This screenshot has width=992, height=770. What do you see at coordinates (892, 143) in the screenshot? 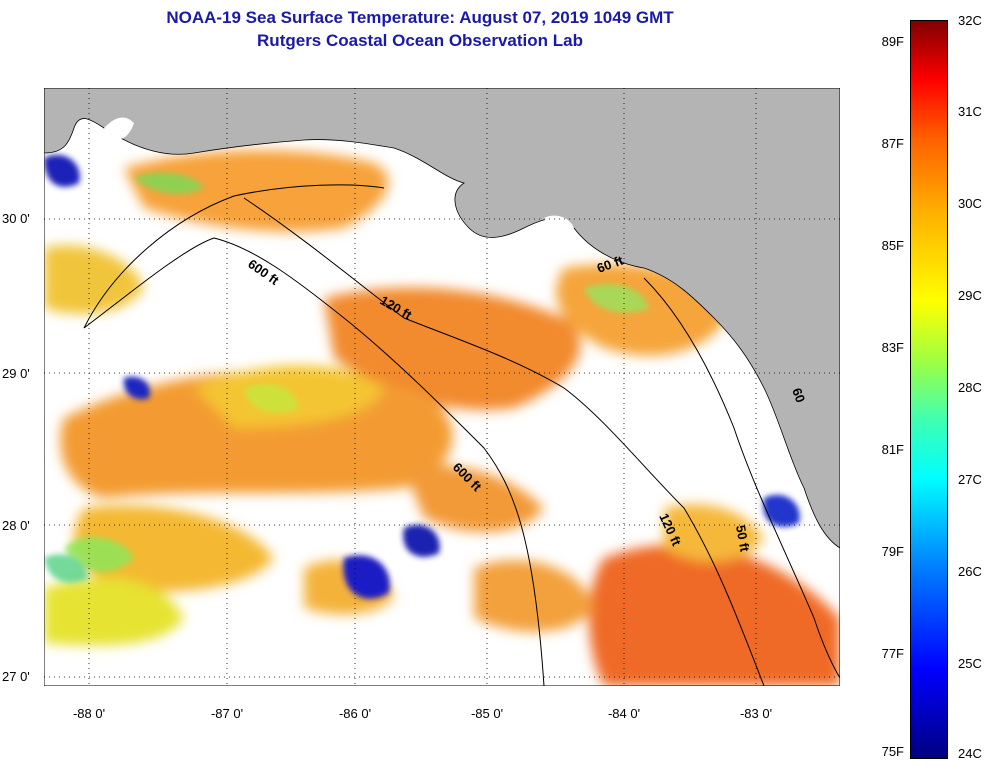
I see `colorbar-f-label: 87F` at bounding box center [892, 143].